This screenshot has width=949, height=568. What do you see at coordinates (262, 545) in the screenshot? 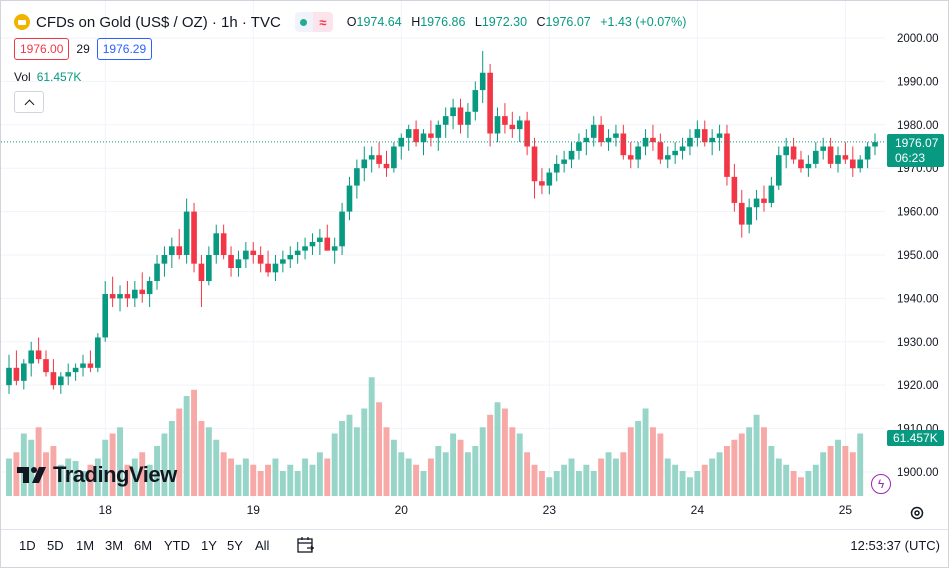
I see `timeframe-all: All` at bounding box center [262, 545].